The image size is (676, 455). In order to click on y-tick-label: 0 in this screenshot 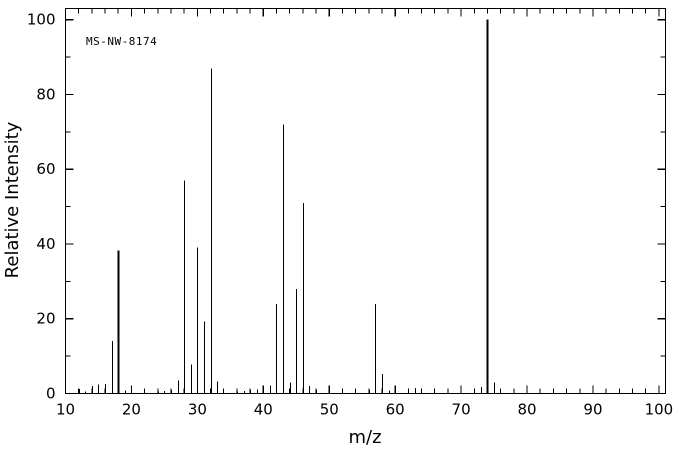, I will do `click(51, 394)`.